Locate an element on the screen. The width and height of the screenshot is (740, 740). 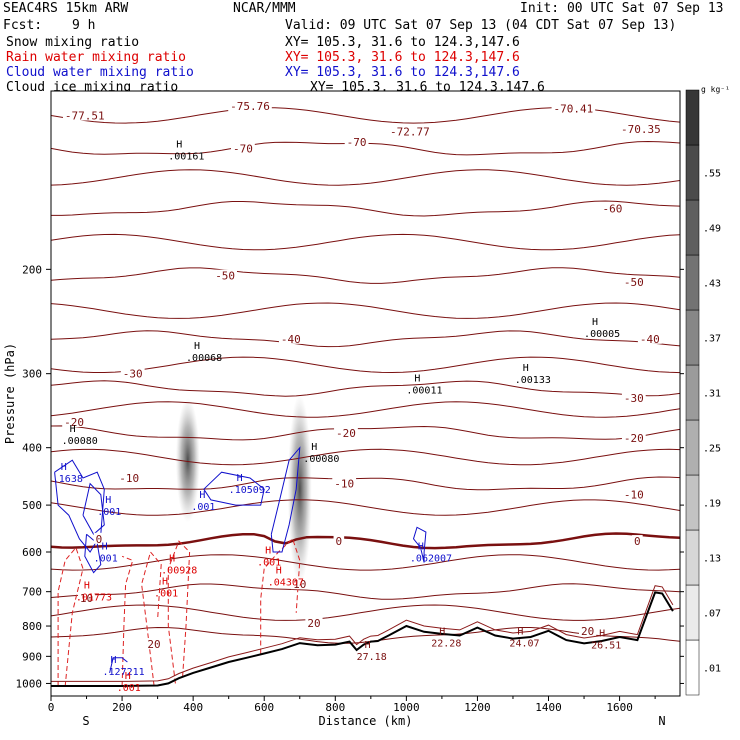
x-axis-title: Distance (km) is located at coordinates (366, 721).